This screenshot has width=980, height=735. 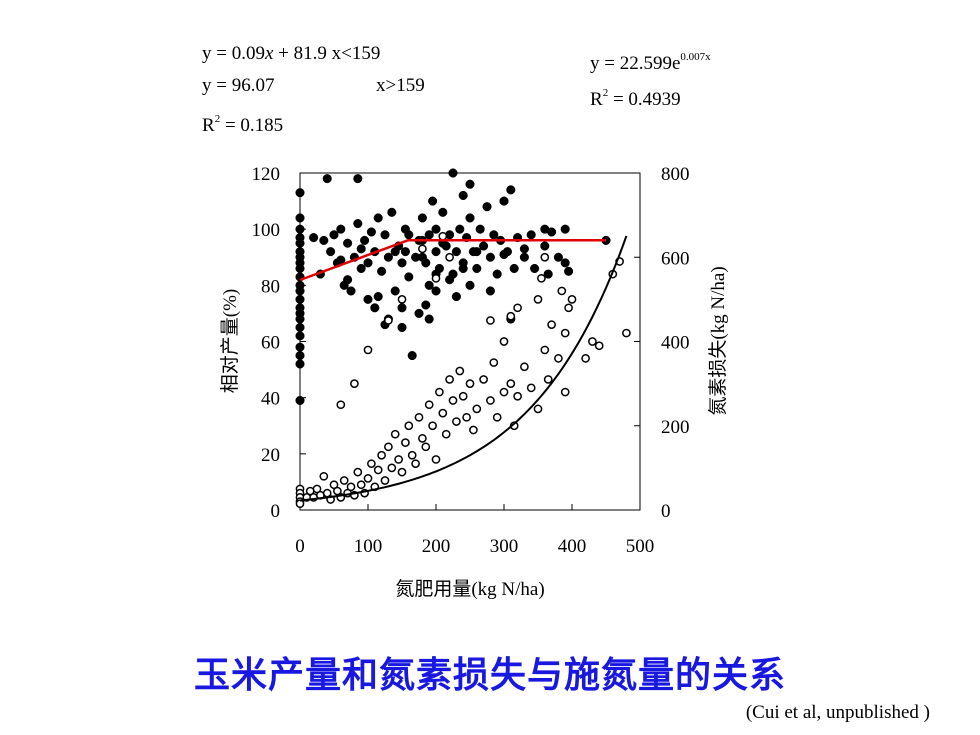 What do you see at coordinates (675, 258) in the screenshot?
I see `y-right-tick-label: 600` at bounding box center [675, 258].